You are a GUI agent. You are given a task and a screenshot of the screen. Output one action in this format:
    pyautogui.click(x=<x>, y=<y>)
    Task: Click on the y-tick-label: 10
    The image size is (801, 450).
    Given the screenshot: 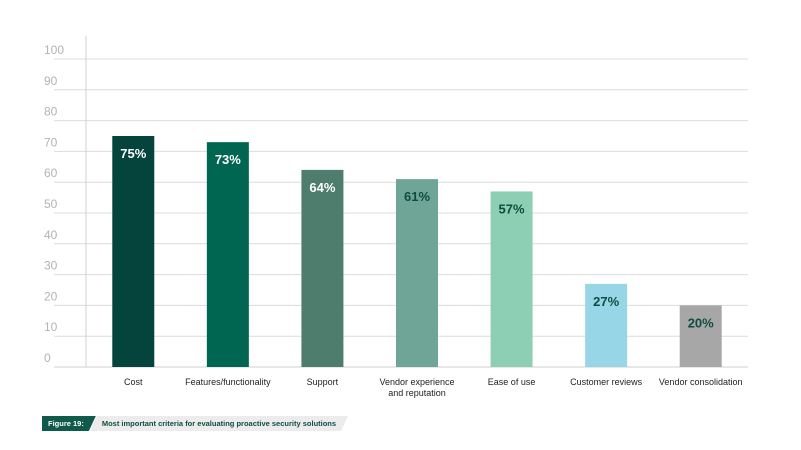 What is the action you would take?
    pyautogui.click(x=51, y=327)
    